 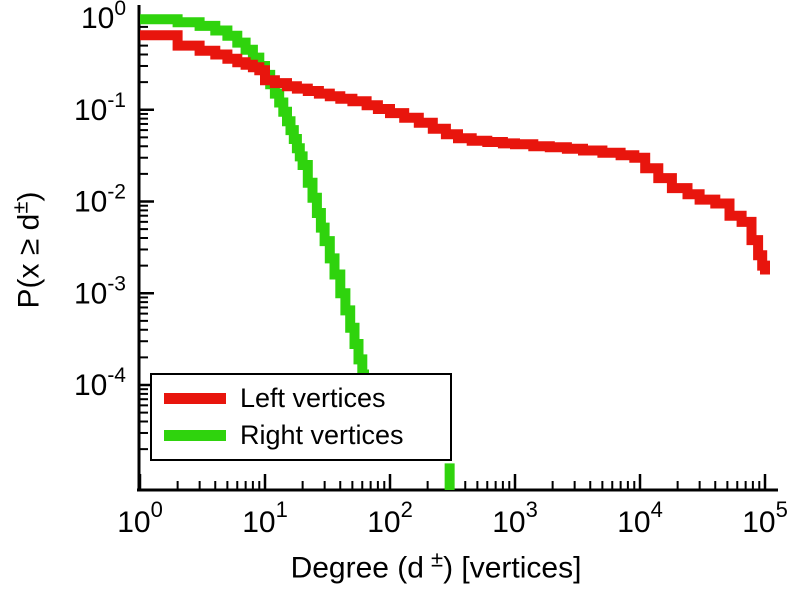 What do you see at coordinates (140, 518) in the screenshot?
I see `x-tick-label: 10⁰` at bounding box center [140, 518].